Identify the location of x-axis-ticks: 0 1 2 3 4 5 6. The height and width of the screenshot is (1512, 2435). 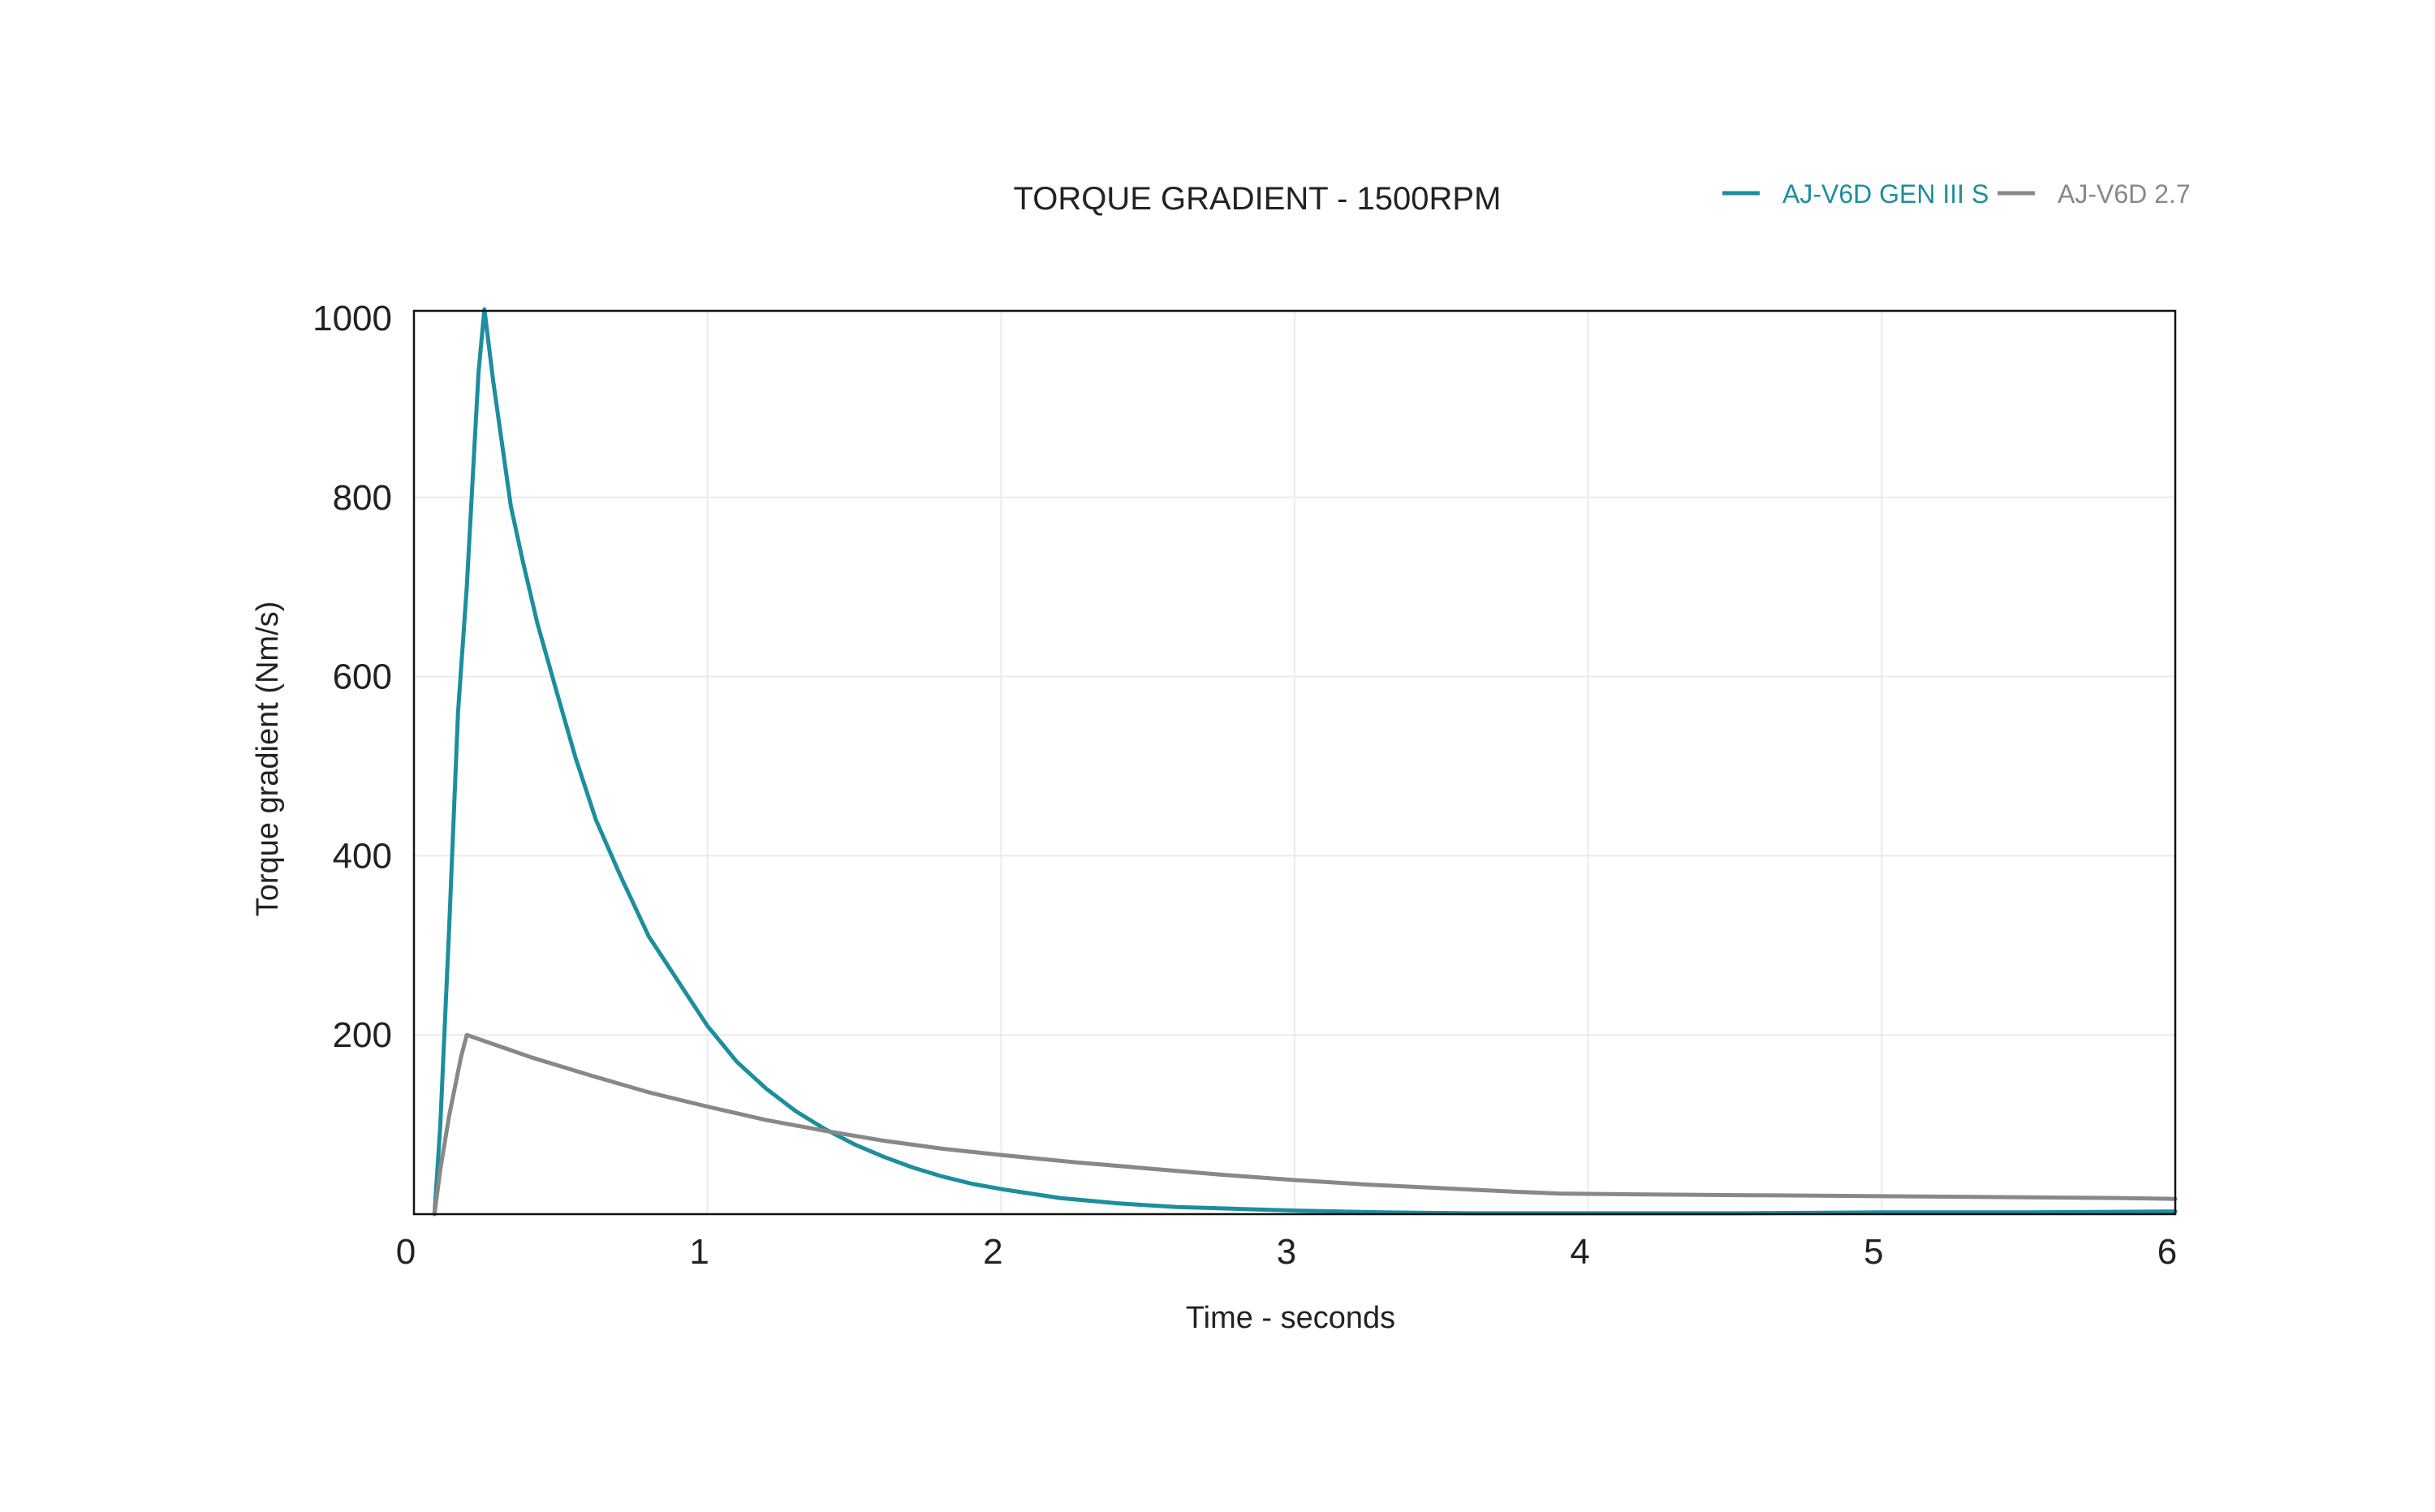
(1286, 1252).